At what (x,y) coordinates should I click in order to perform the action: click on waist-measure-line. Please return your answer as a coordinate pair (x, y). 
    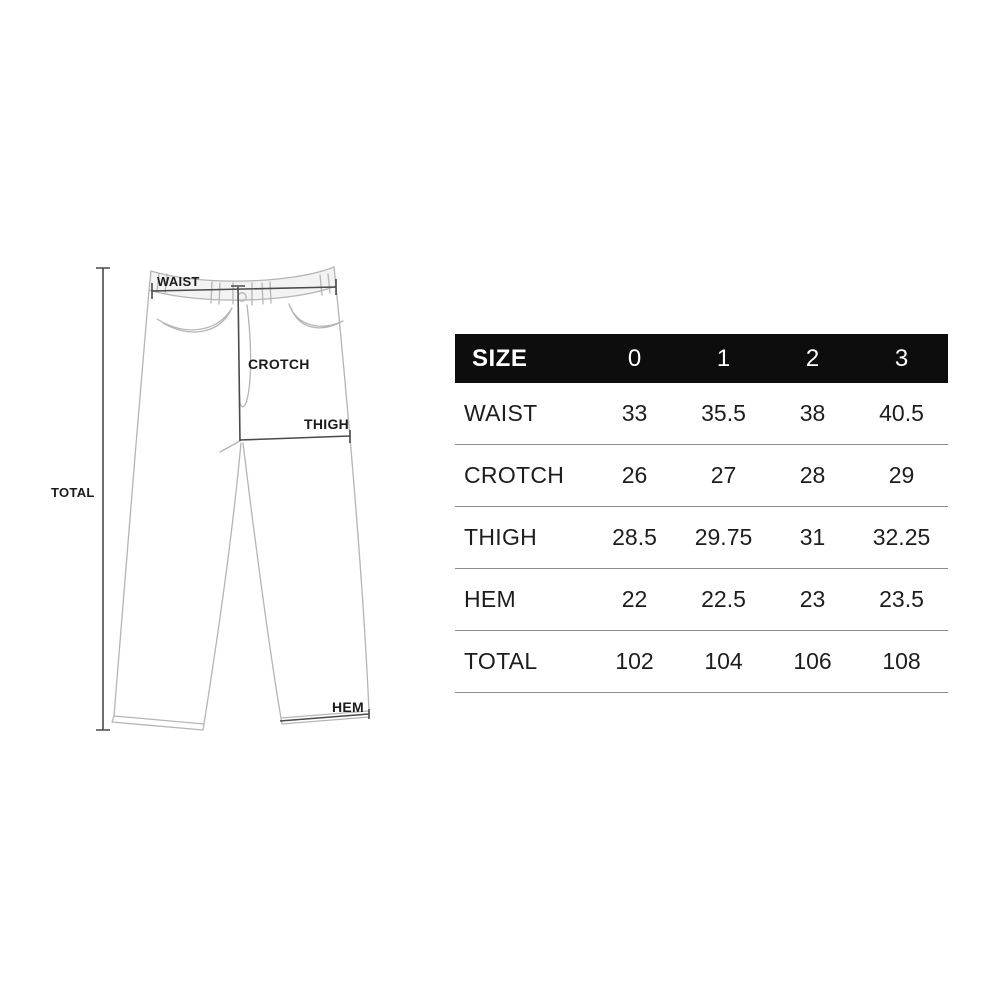
    Looking at the image, I should click on (244, 289).